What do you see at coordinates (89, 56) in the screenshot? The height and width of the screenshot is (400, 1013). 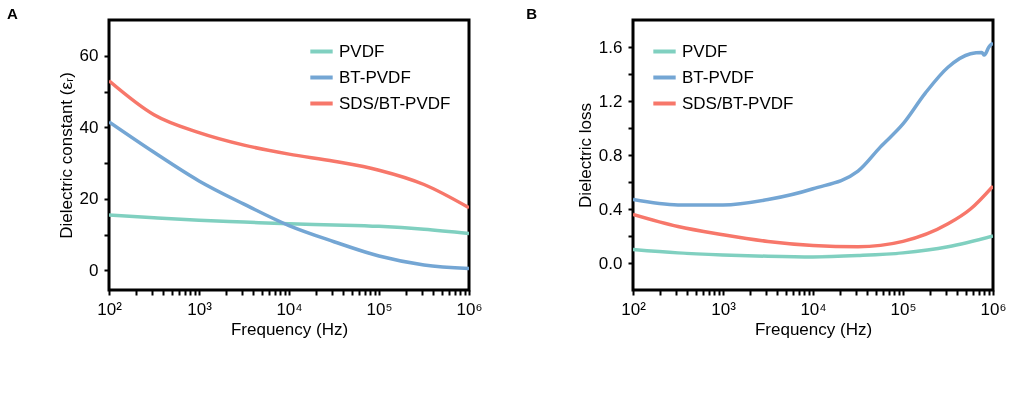 I see `y-tick-label: 60` at bounding box center [89, 56].